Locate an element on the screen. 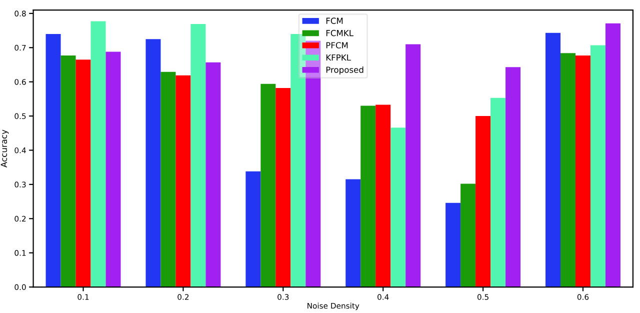 The height and width of the screenshot is (313, 640). legend-label: FCM is located at coordinates (334, 21).